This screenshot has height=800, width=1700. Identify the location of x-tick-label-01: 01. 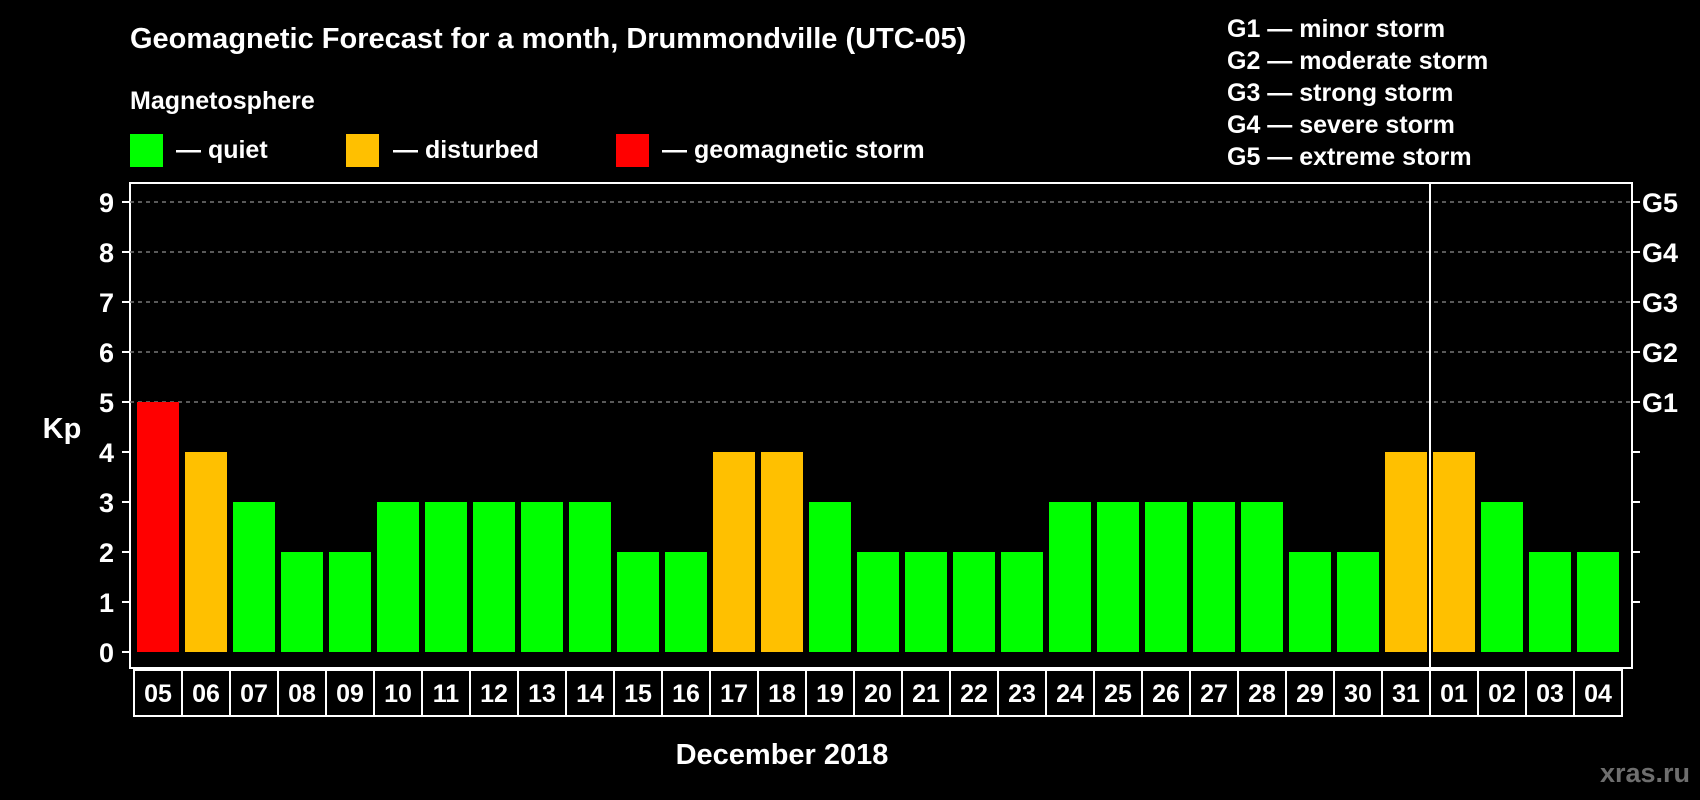
(1454, 694).